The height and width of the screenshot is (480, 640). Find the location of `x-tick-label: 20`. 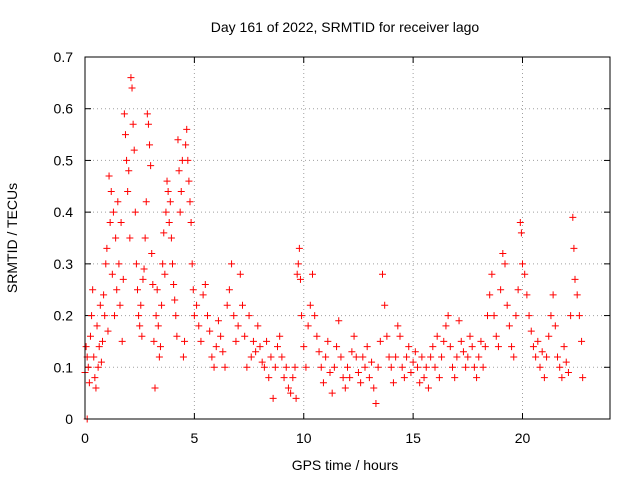

x-tick-label: 20 is located at coordinates (523, 438).